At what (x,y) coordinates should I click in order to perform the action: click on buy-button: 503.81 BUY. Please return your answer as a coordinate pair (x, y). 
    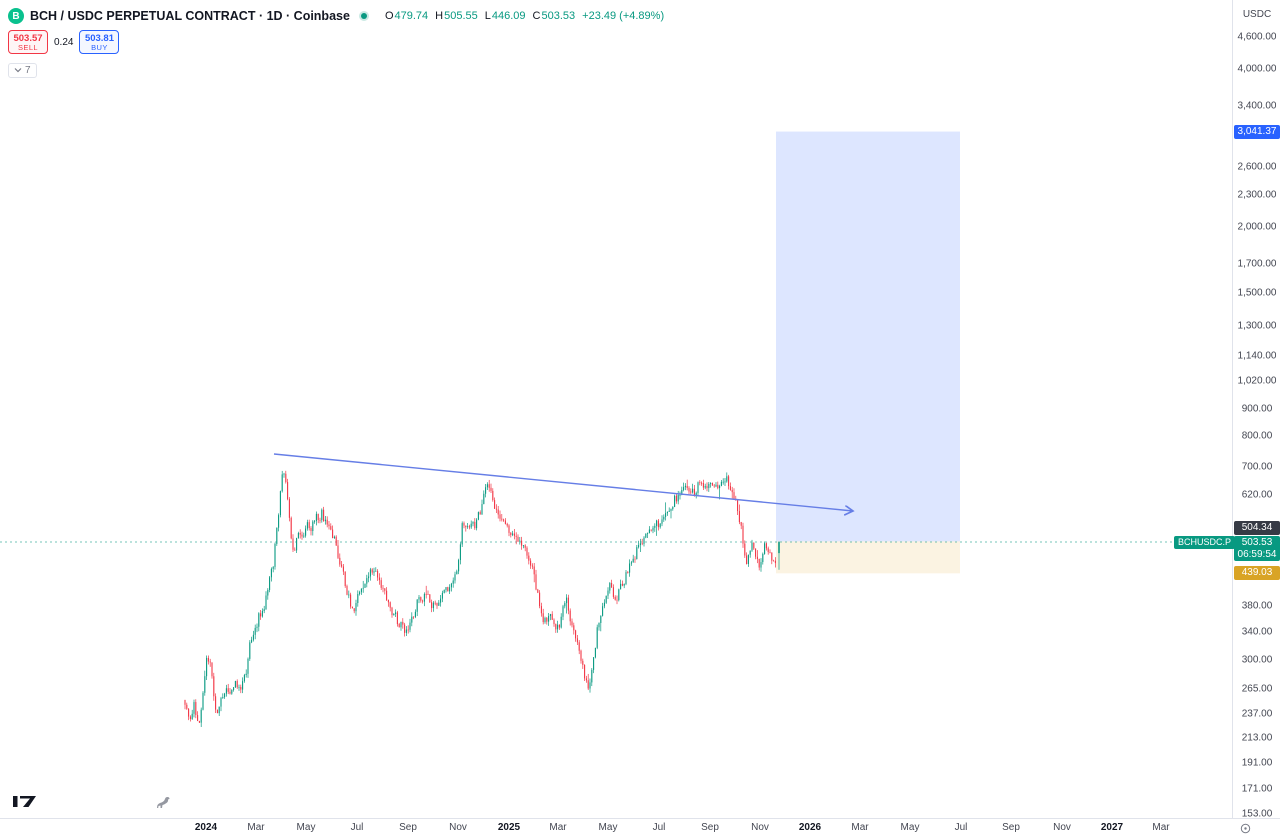
    Looking at the image, I should click on (99, 42).